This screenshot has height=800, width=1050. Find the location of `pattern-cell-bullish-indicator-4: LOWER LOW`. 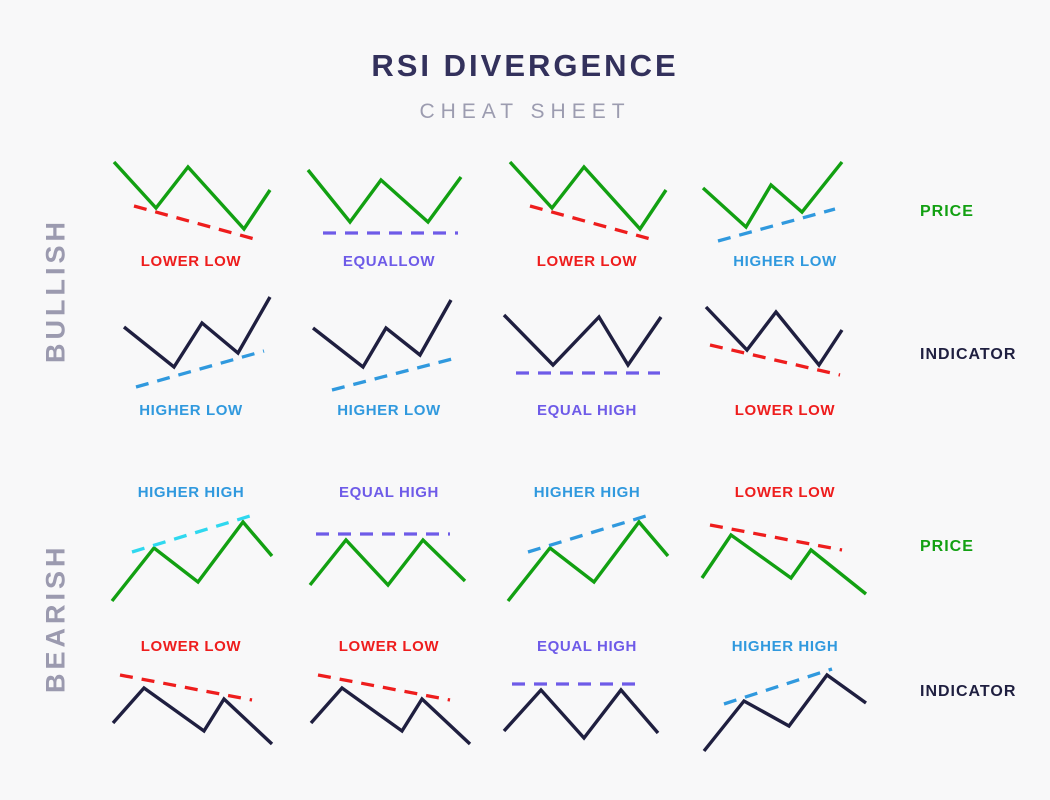

pattern-cell-bullish-indicator-4: LOWER LOW is located at coordinates (785, 357).